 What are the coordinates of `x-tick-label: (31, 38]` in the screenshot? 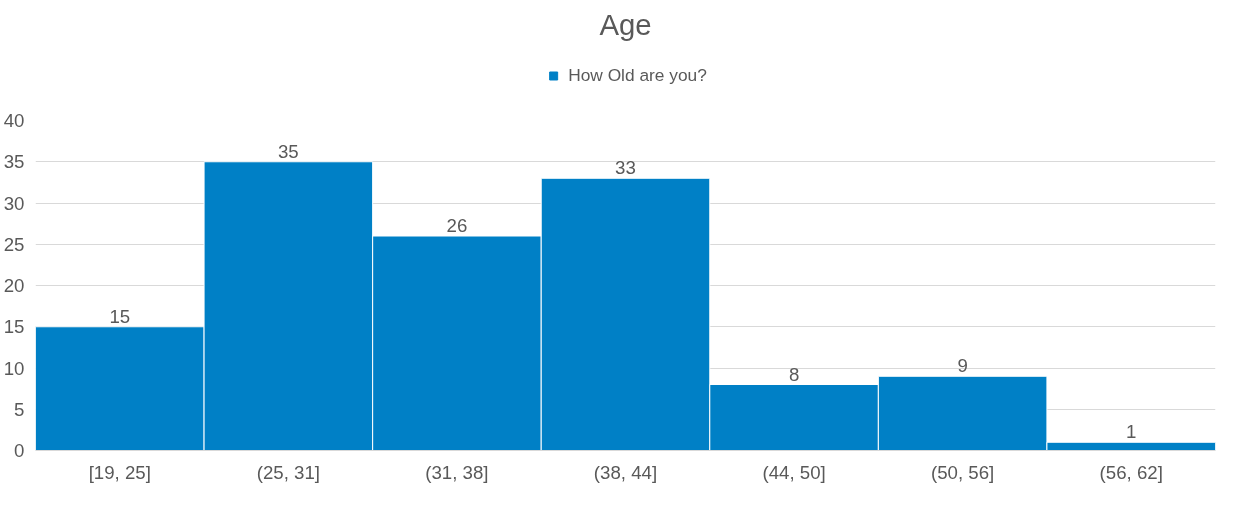 It's located at (457, 472).